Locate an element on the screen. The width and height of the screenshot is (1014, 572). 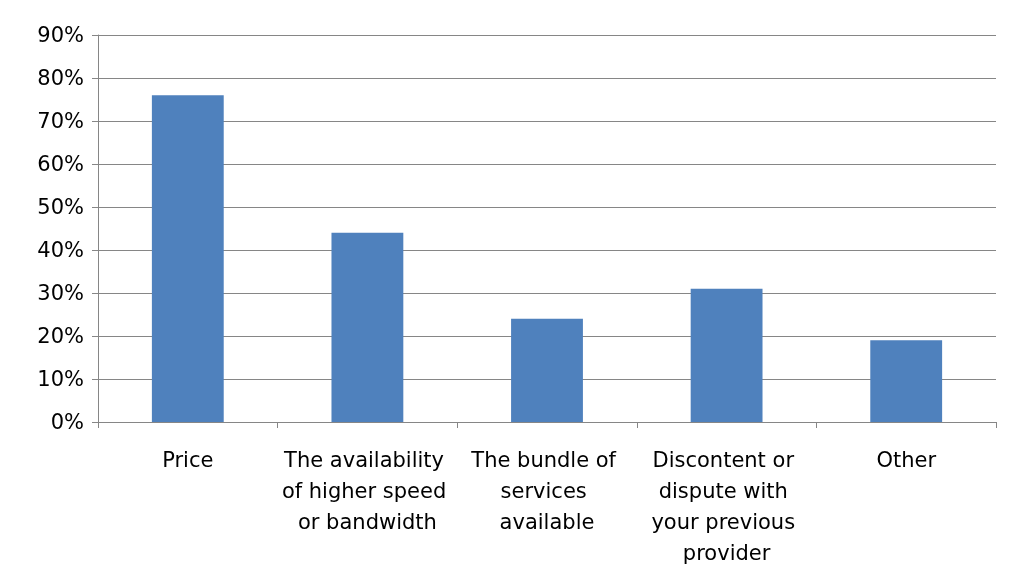
y-tick-label: 0% is located at coordinates (67, 422).